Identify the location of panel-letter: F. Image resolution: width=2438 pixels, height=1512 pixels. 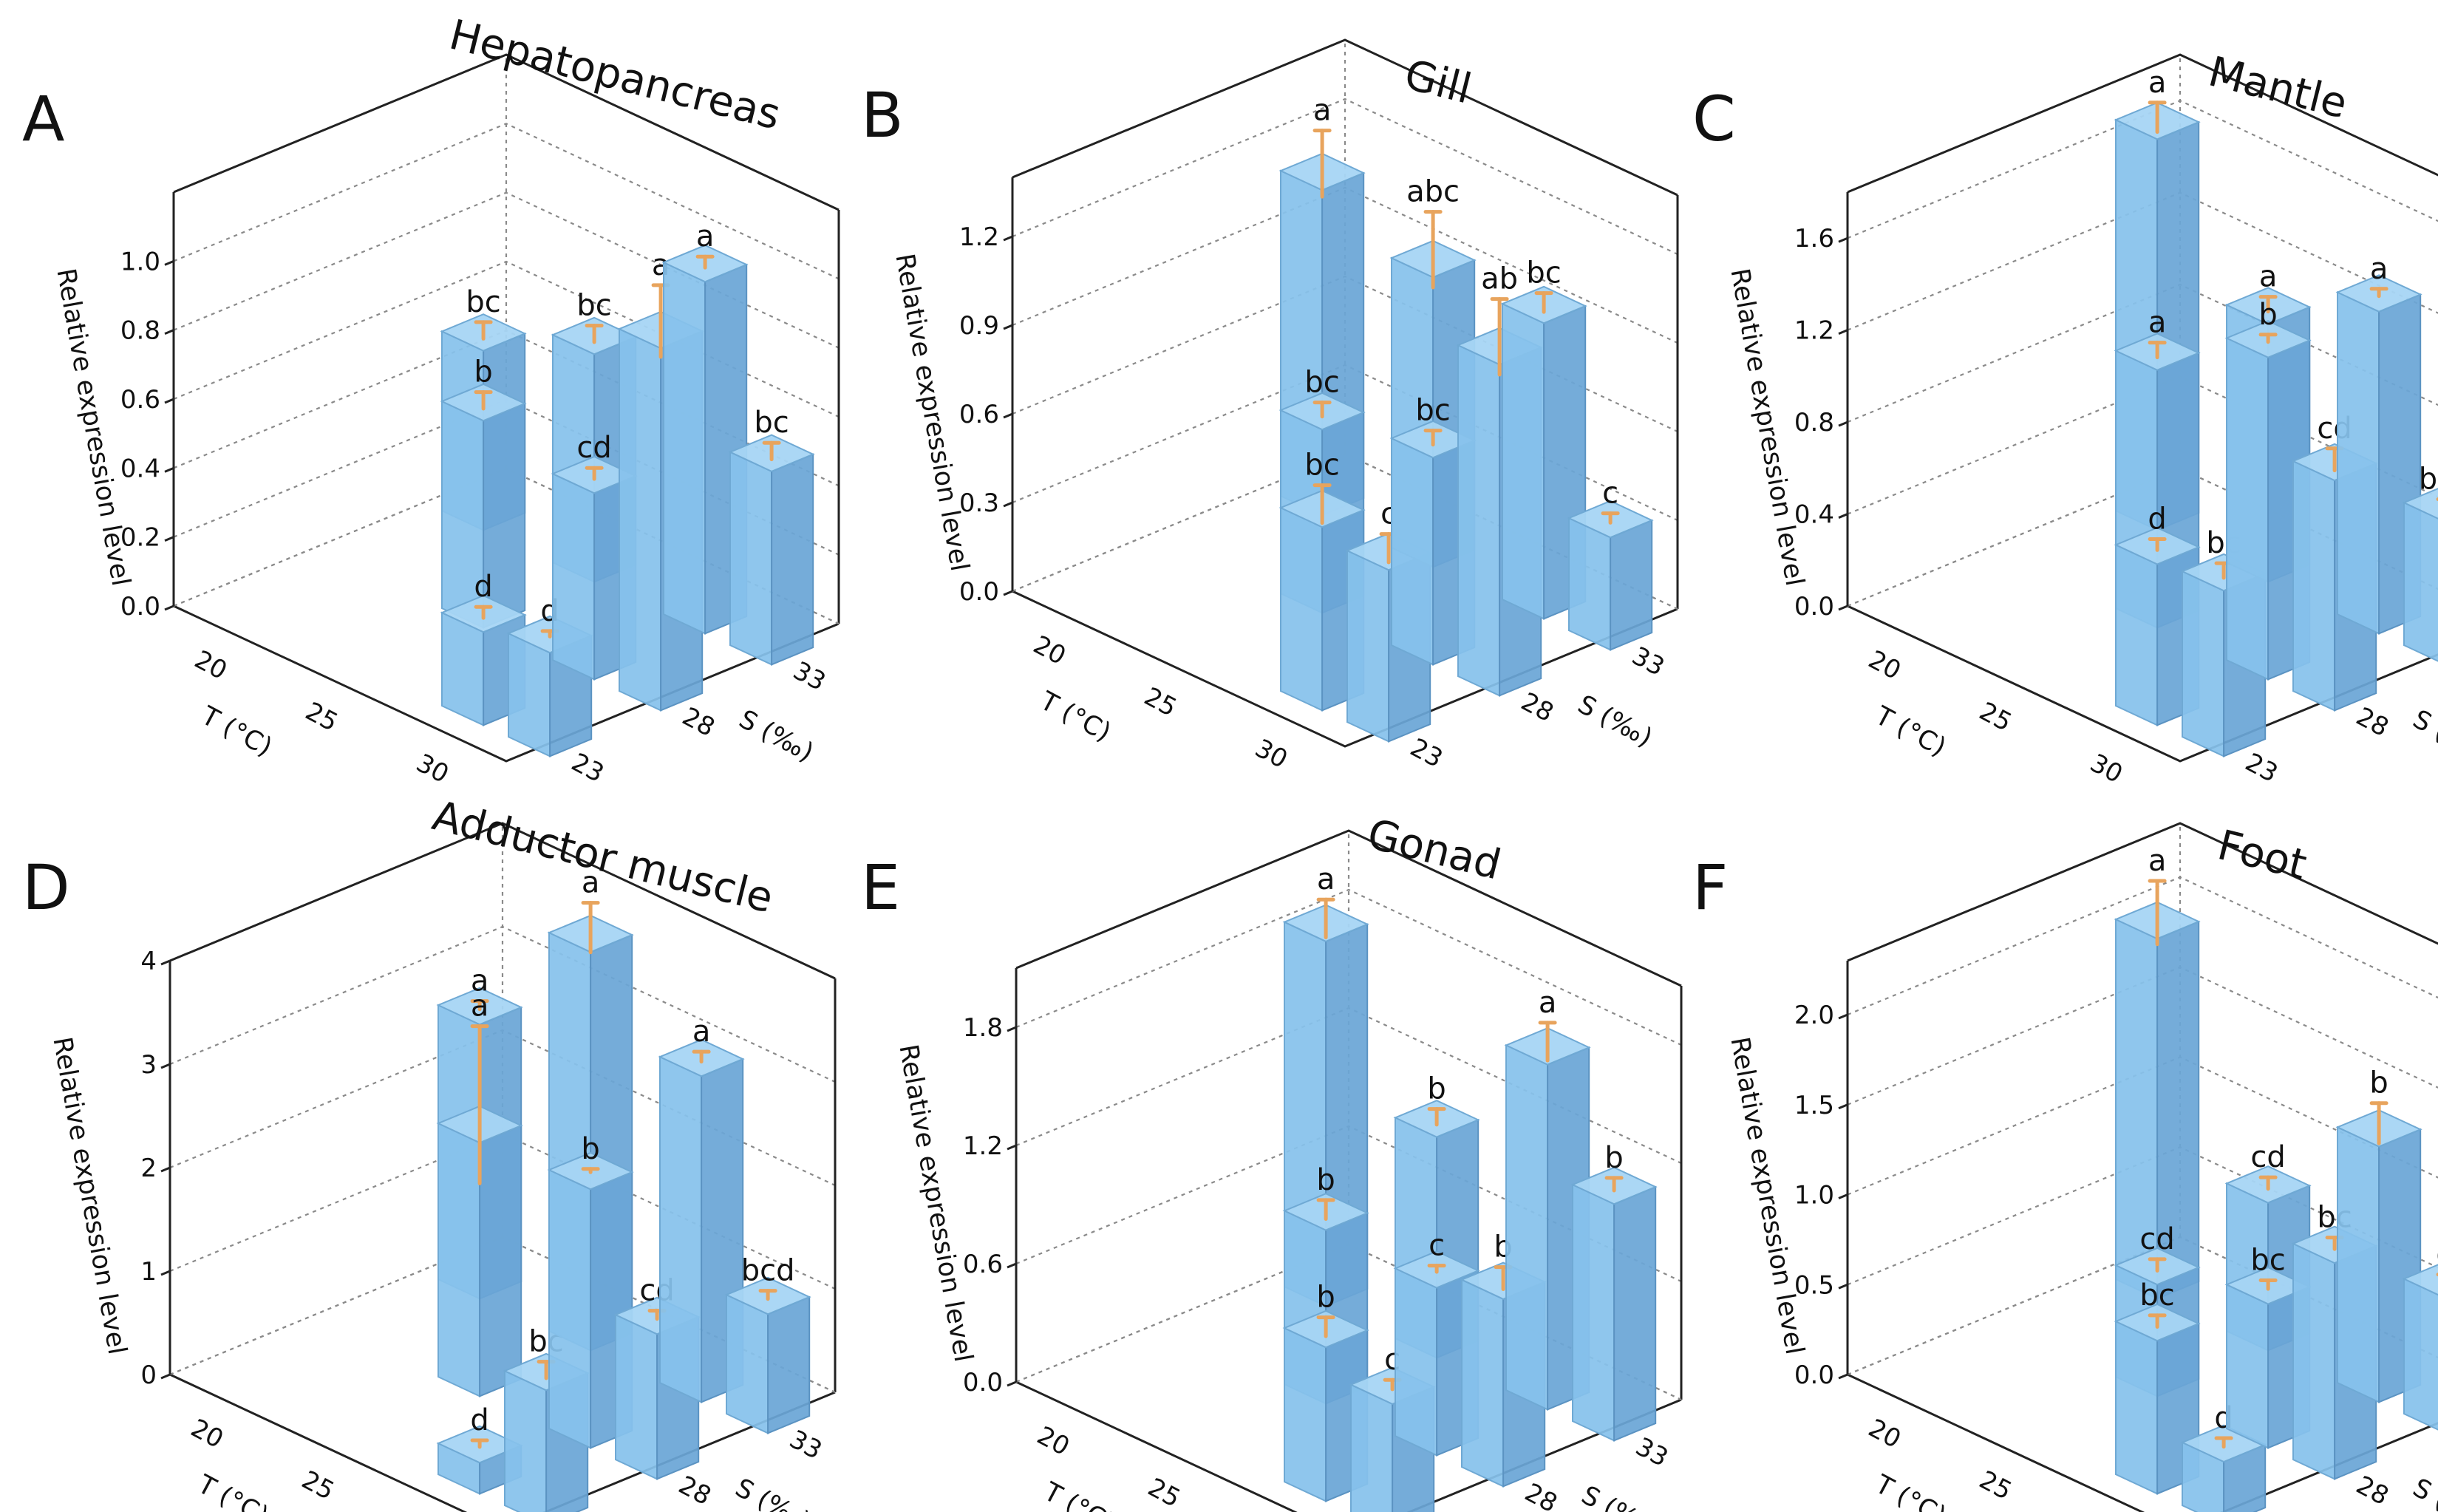
(1710, 888).